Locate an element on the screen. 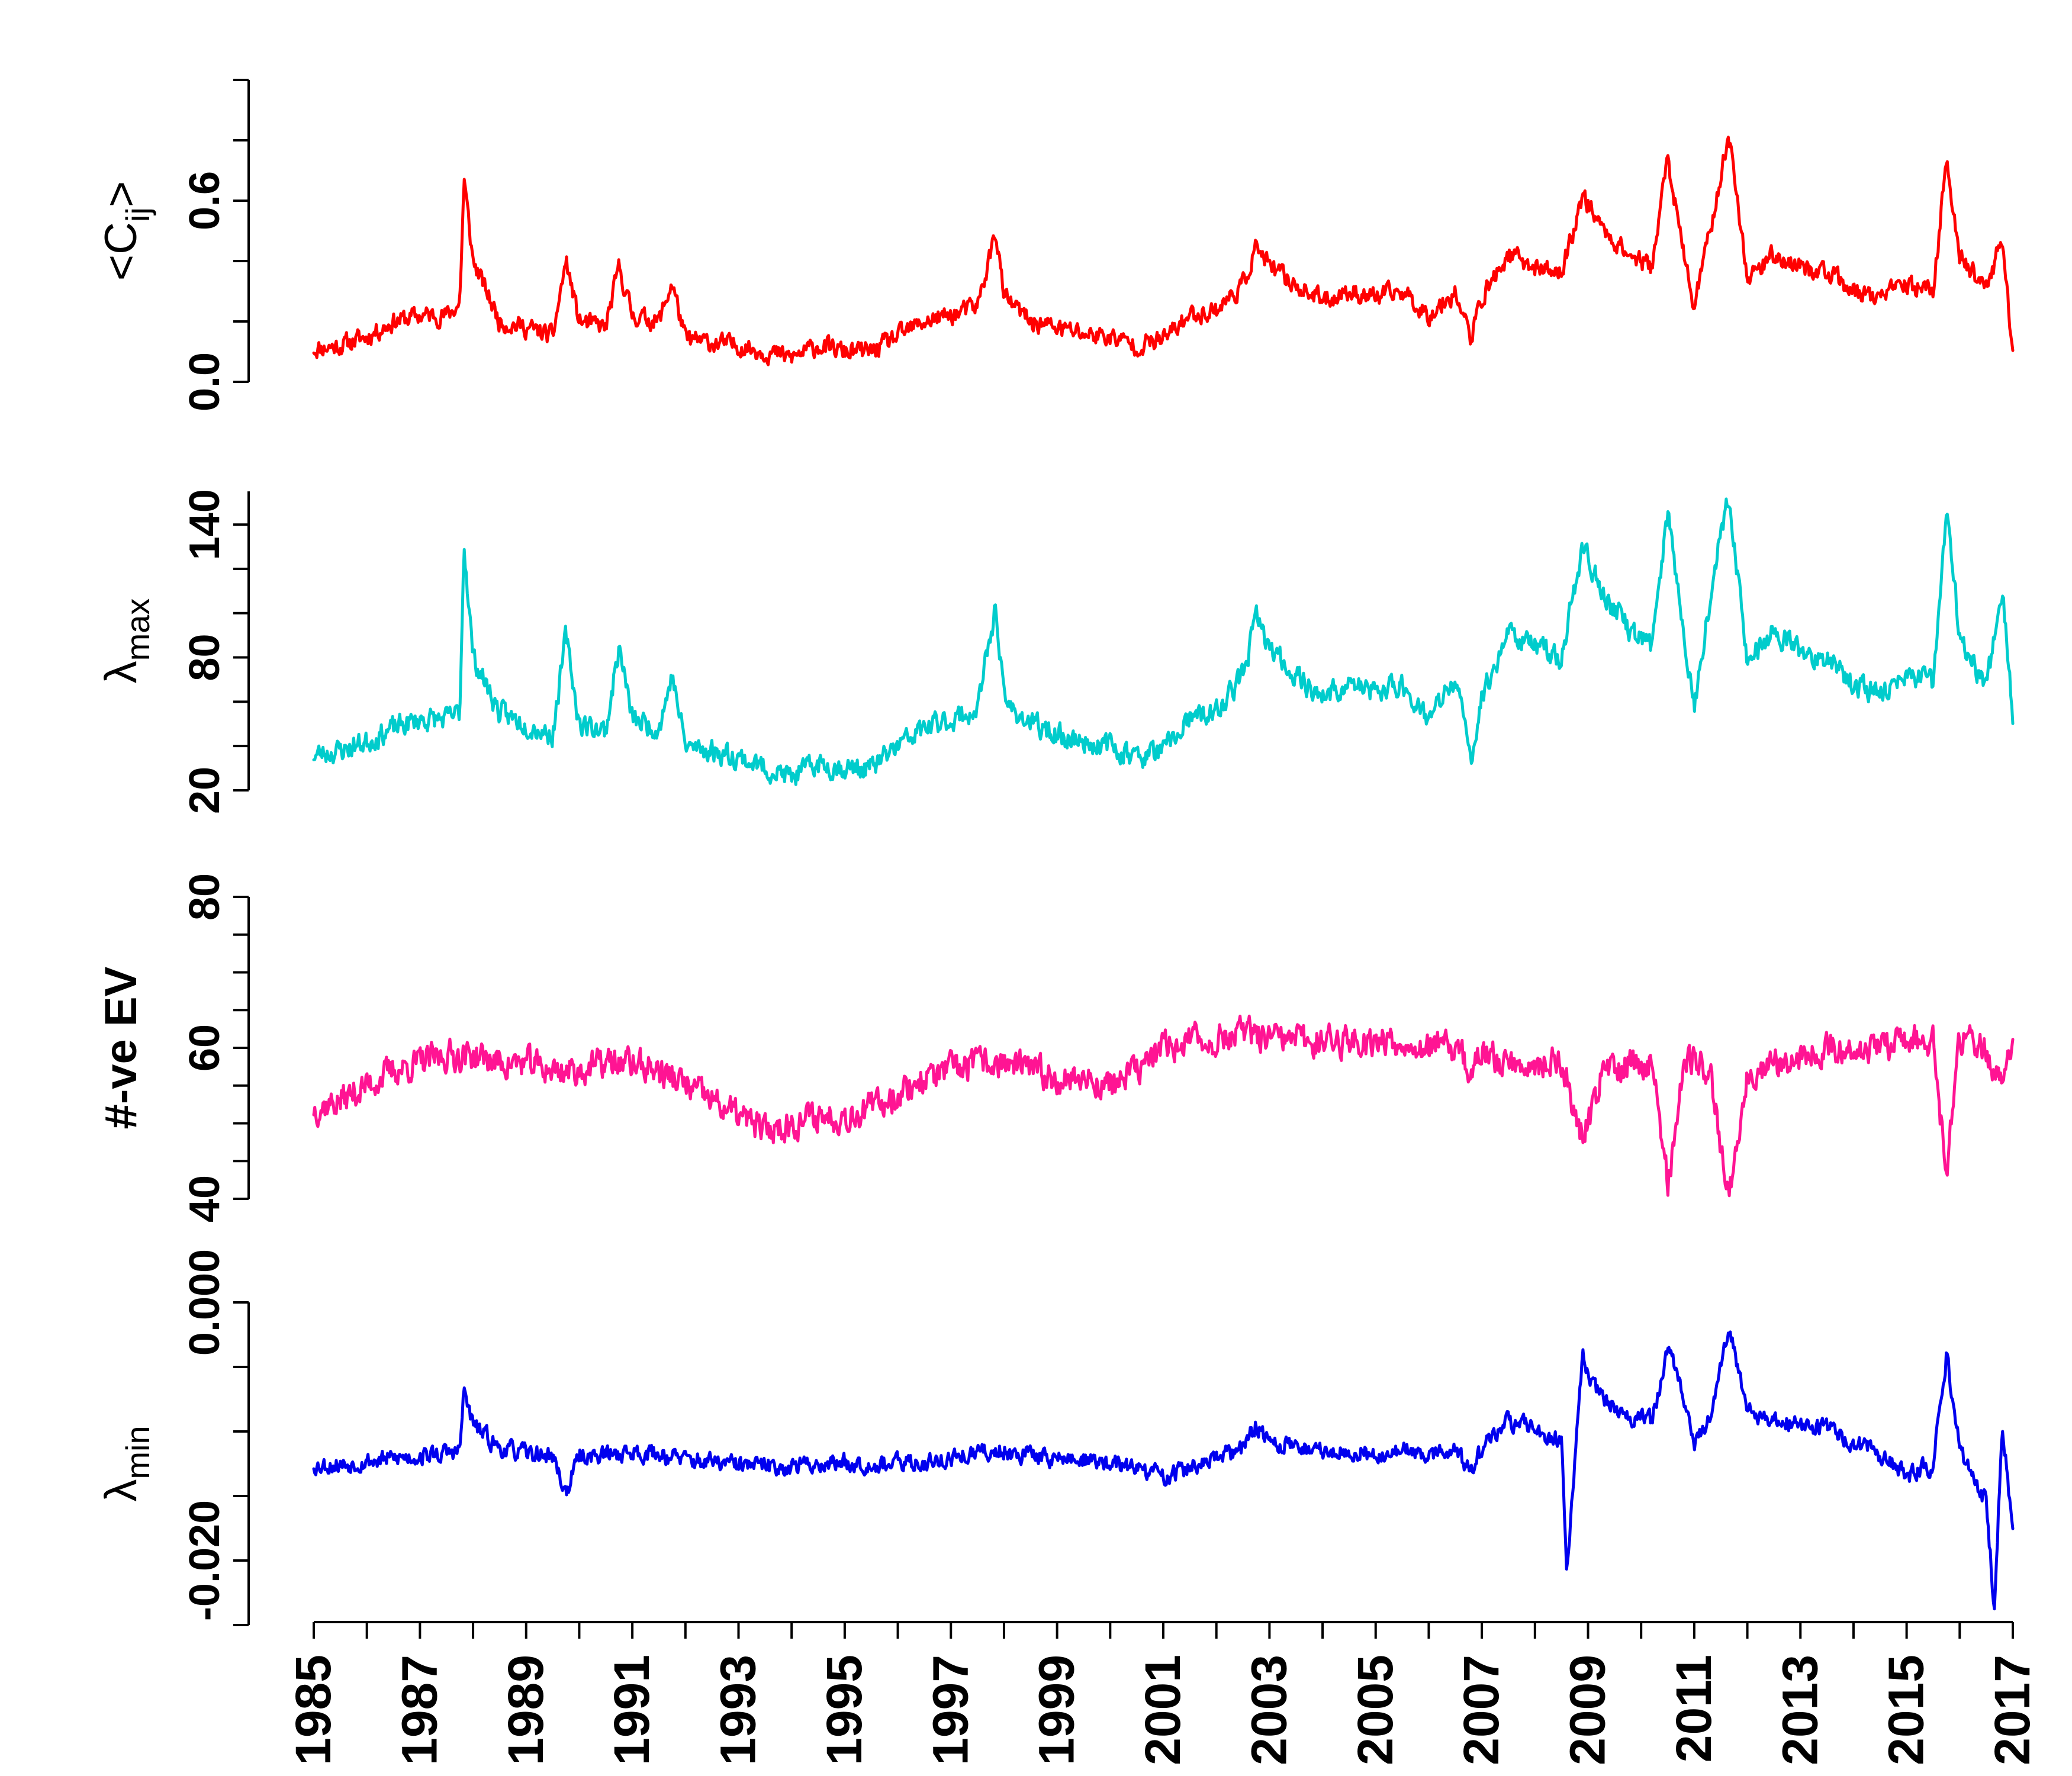  y-tick-label: 140 is located at coordinates (205, 524).